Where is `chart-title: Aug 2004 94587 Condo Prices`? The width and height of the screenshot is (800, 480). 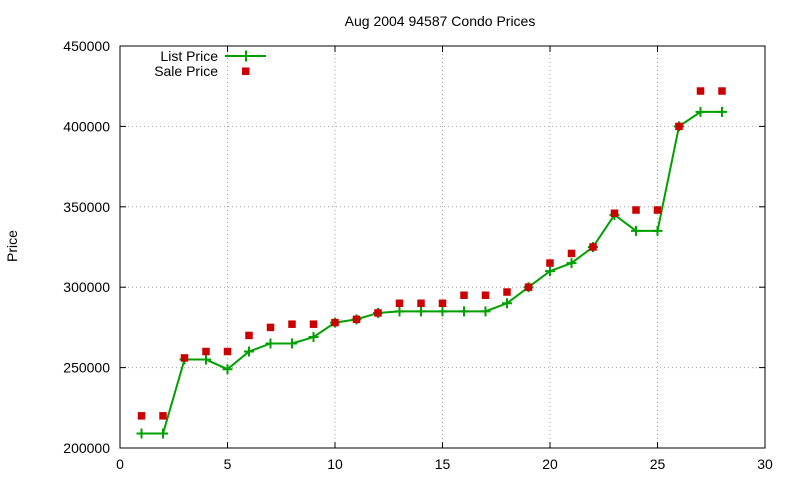
chart-title: Aug 2004 94587 Condo Prices is located at coordinates (440, 21).